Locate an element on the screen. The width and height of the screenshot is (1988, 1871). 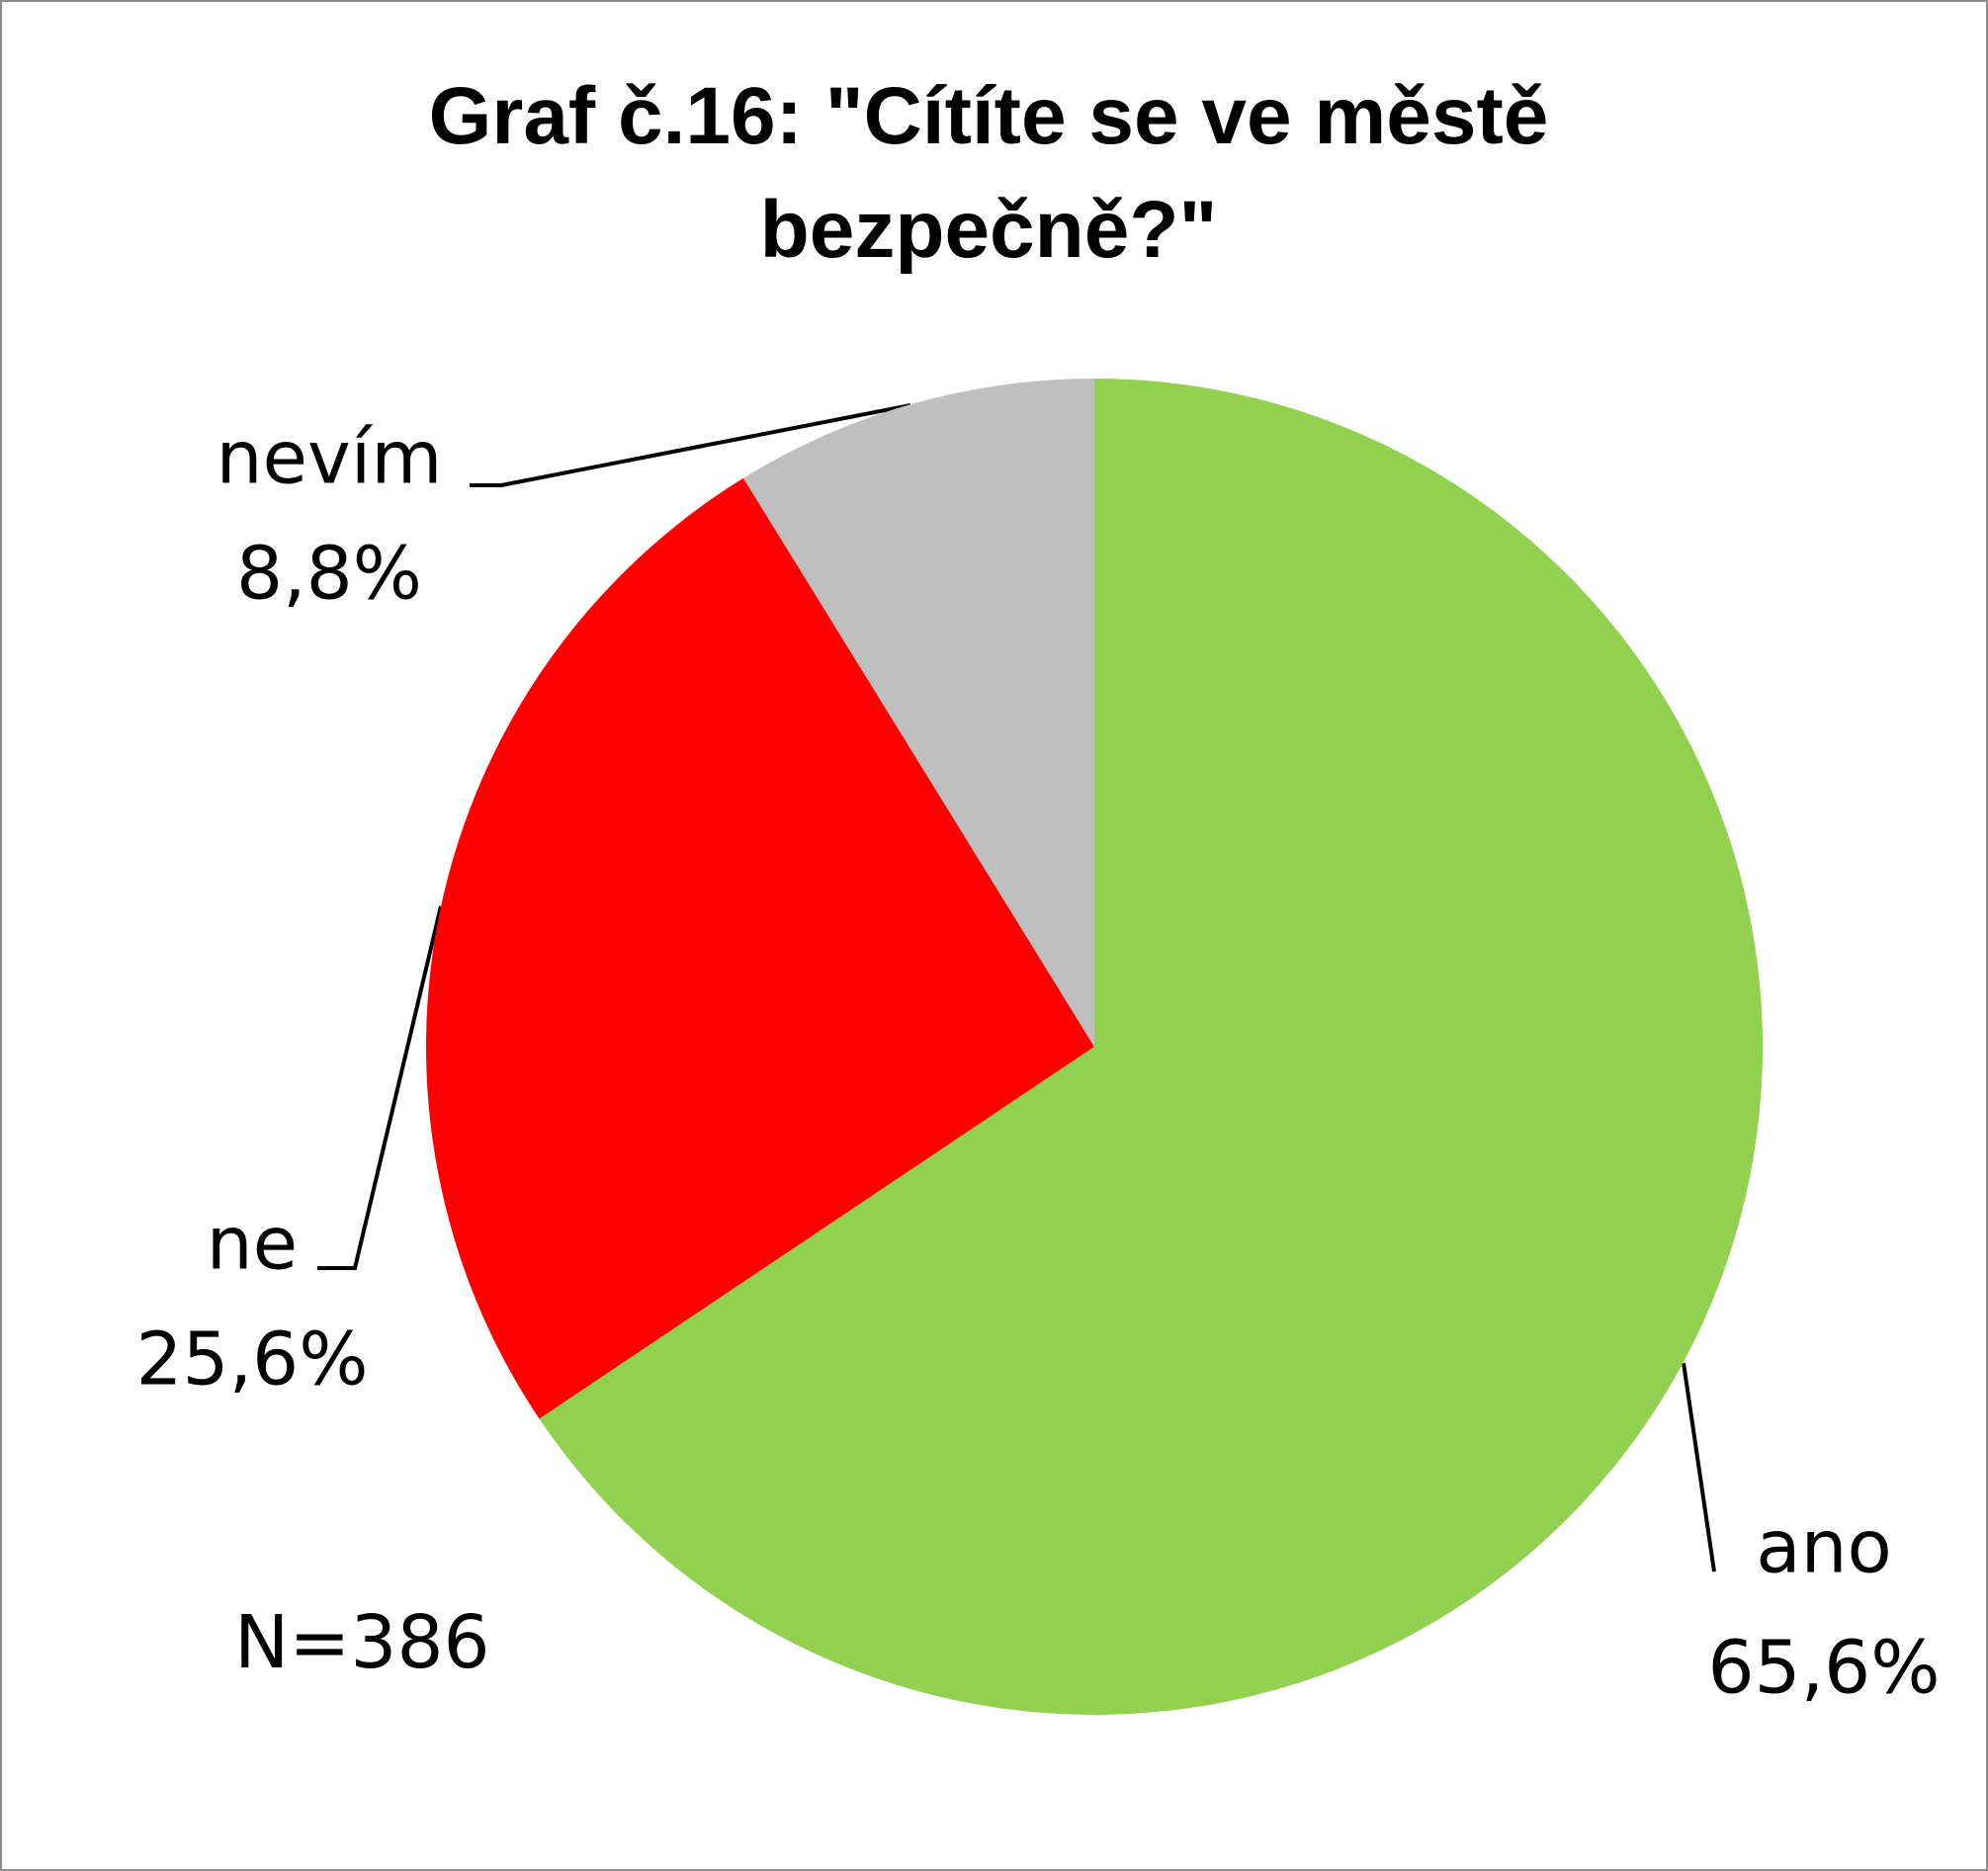
pie-slice is located at coordinates (918, 713).